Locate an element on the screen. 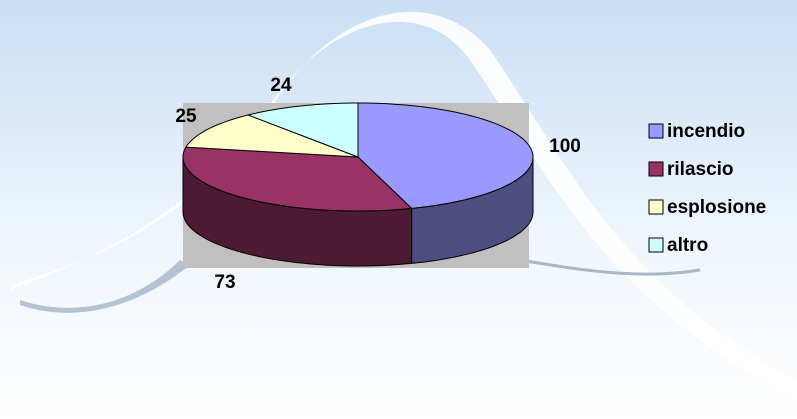 This screenshot has width=797, height=419. legend: incendio rilascio esplosione altro is located at coordinates (707, 188).